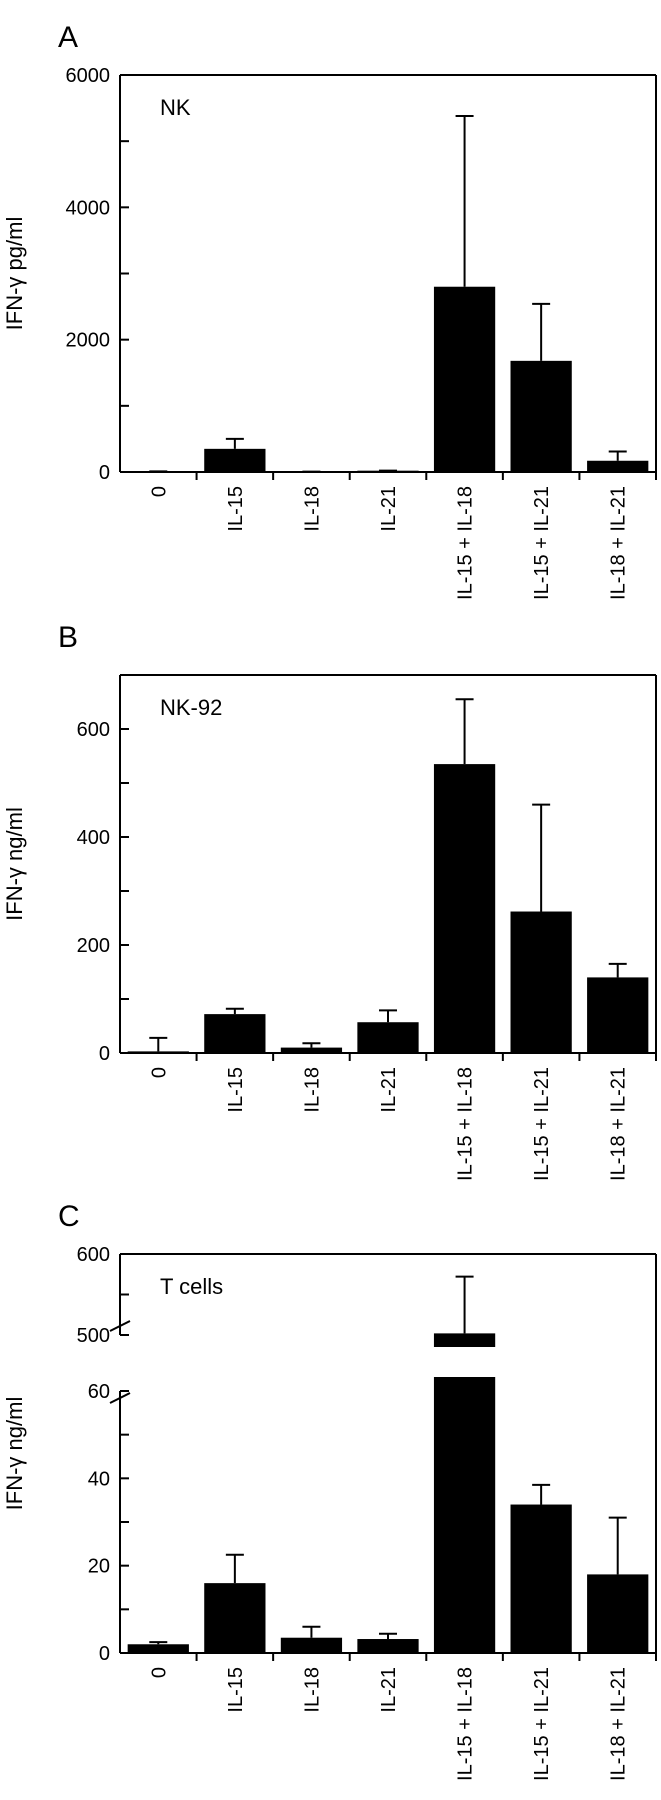 The image size is (661, 1800). Describe the element at coordinates (191, 1286) in the screenshot. I see `panel-title: T cells` at that location.